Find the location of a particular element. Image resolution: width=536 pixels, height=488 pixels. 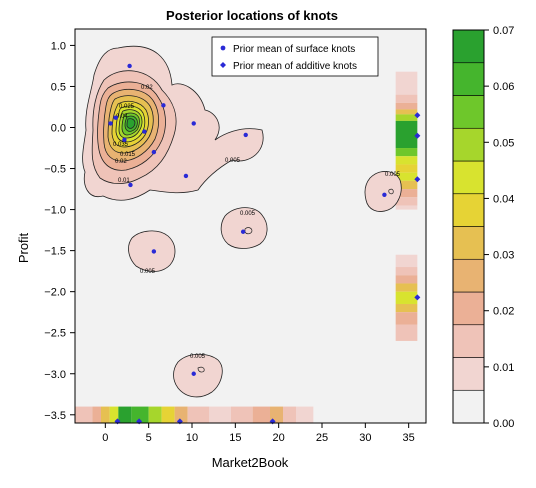

legend-box is located at coordinates (295, 56).